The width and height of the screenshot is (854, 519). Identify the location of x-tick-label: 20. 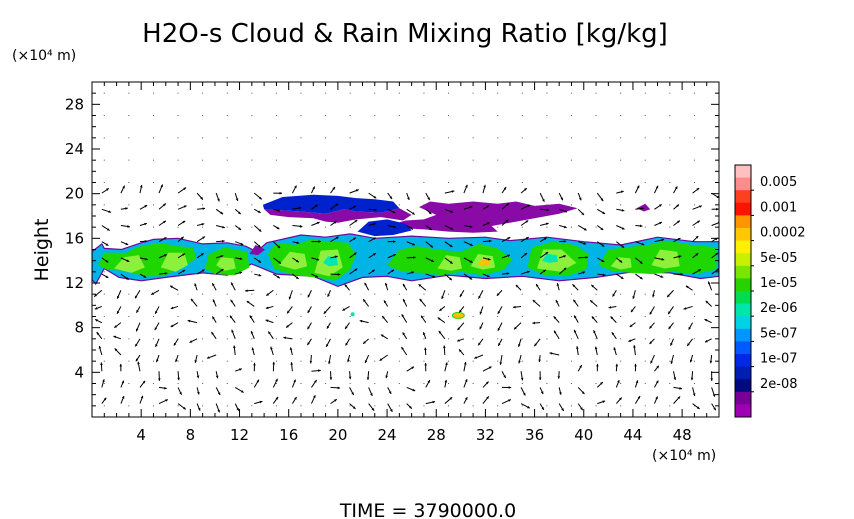
(337, 435).